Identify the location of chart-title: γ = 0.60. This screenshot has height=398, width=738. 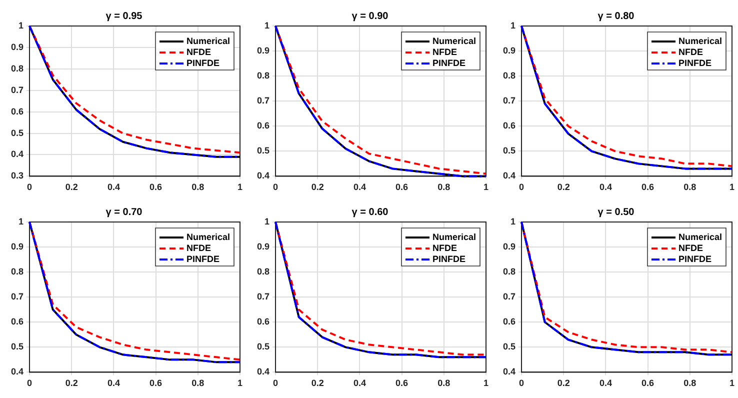
(370, 212).